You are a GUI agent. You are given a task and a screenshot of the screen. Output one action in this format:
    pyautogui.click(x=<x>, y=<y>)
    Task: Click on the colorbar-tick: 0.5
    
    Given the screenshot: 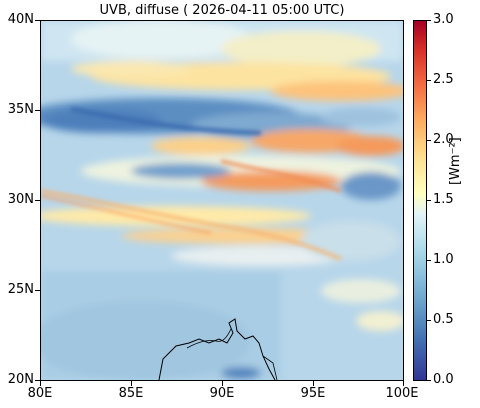 What is the action you would take?
    pyautogui.click(x=443, y=319)
    